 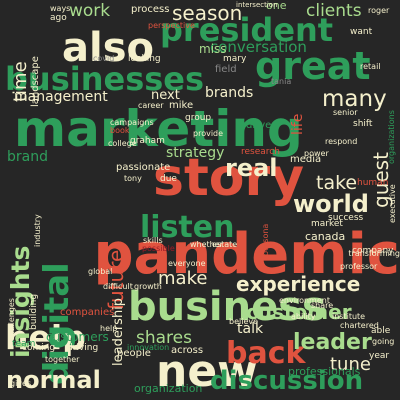 What do you see at coordinates (108, 48) in the screenshot?
I see `cloud-word: also` at bounding box center [108, 48].